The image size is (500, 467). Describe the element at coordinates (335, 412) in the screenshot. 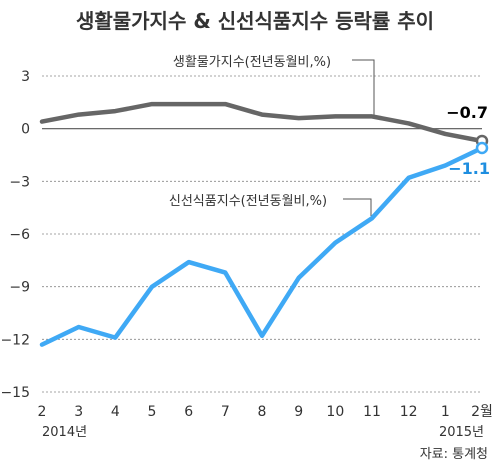

I see `x-tick-label: 10` at that location.